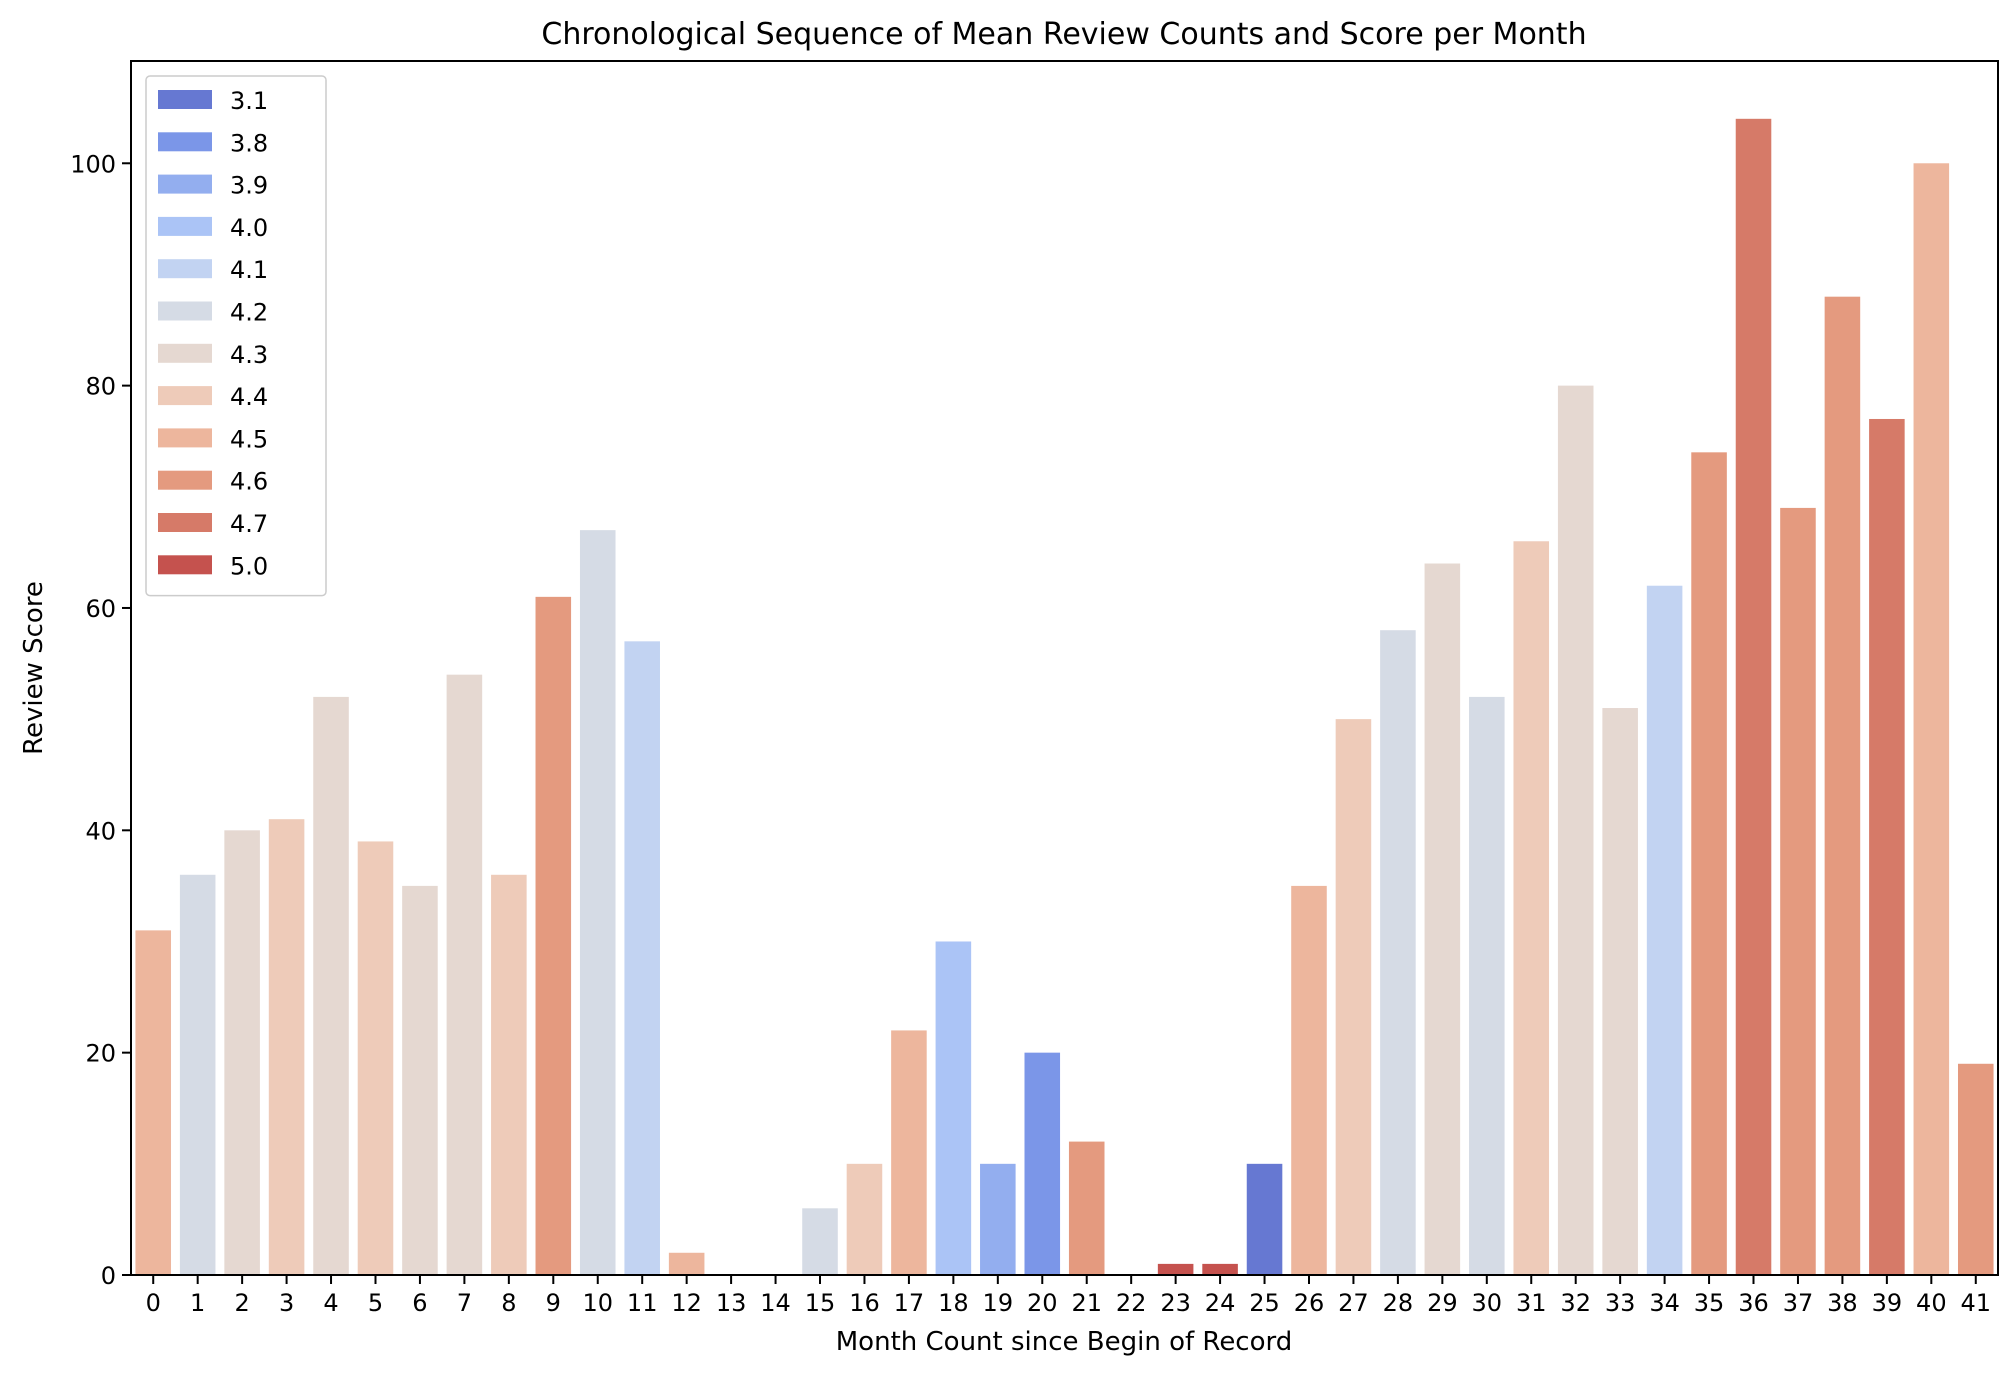 The height and width of the screenshot is (1377, 2011). What do you see at coordinates (1931, 1303) in the screenshot?
I see `x-tick-label: 40` at bounding box center [1931, 1303].